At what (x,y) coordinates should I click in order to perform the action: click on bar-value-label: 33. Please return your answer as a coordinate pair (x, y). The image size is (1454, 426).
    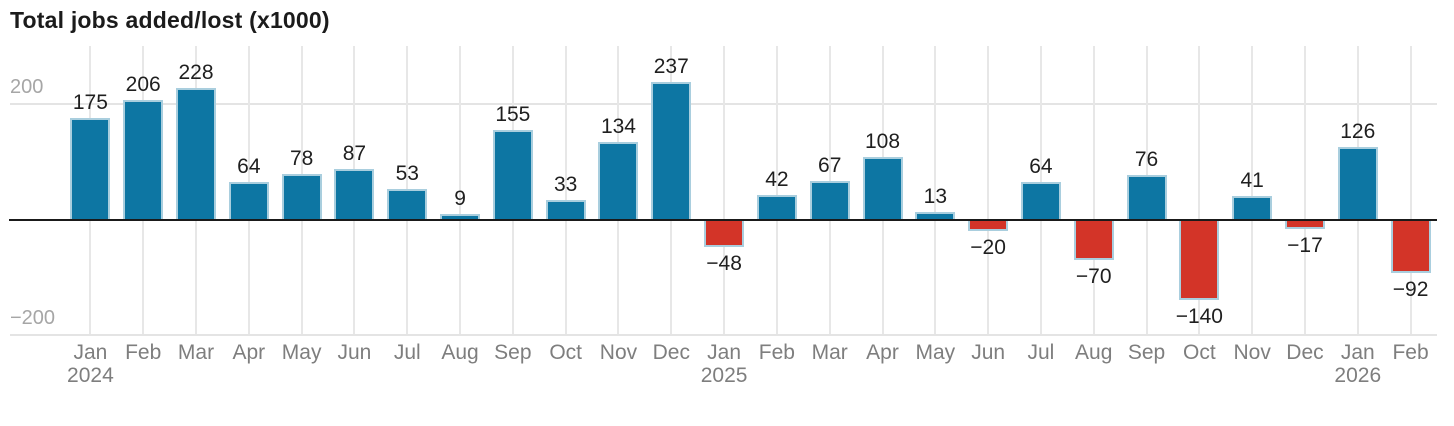
    Looking at the image, I should click on (565, 185).